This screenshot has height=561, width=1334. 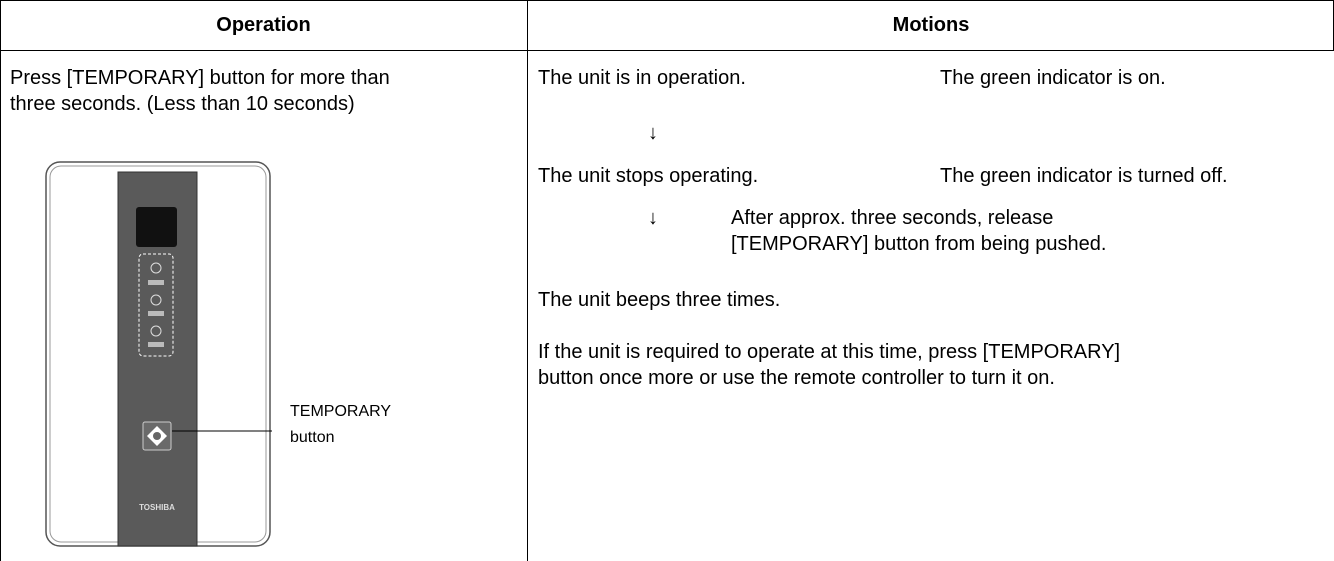 I want to click on header: Operation, so click(x=263, y=25).